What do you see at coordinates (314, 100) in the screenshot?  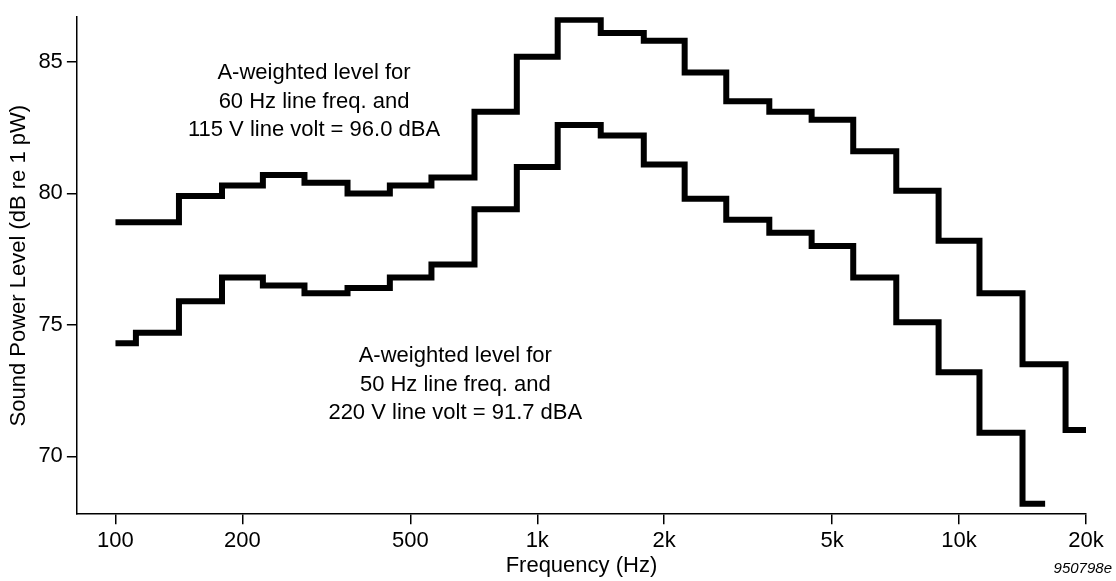 I see `annotation: A-weighted level for 60 Hz line freq. and 115 V line volt = 96.0 dBA` at bounding box center [314, 100].